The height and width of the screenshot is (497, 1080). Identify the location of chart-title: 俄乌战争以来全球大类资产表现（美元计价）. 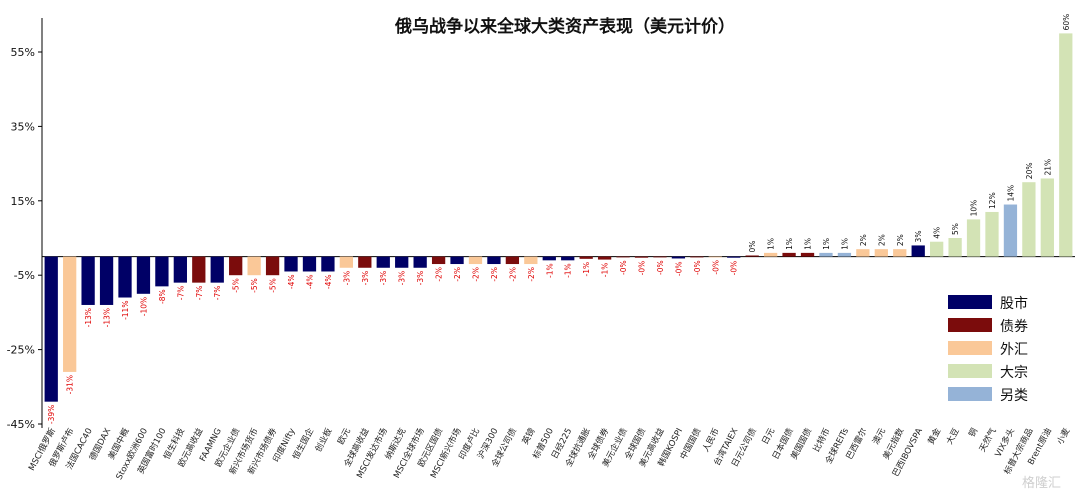
(564, 26).